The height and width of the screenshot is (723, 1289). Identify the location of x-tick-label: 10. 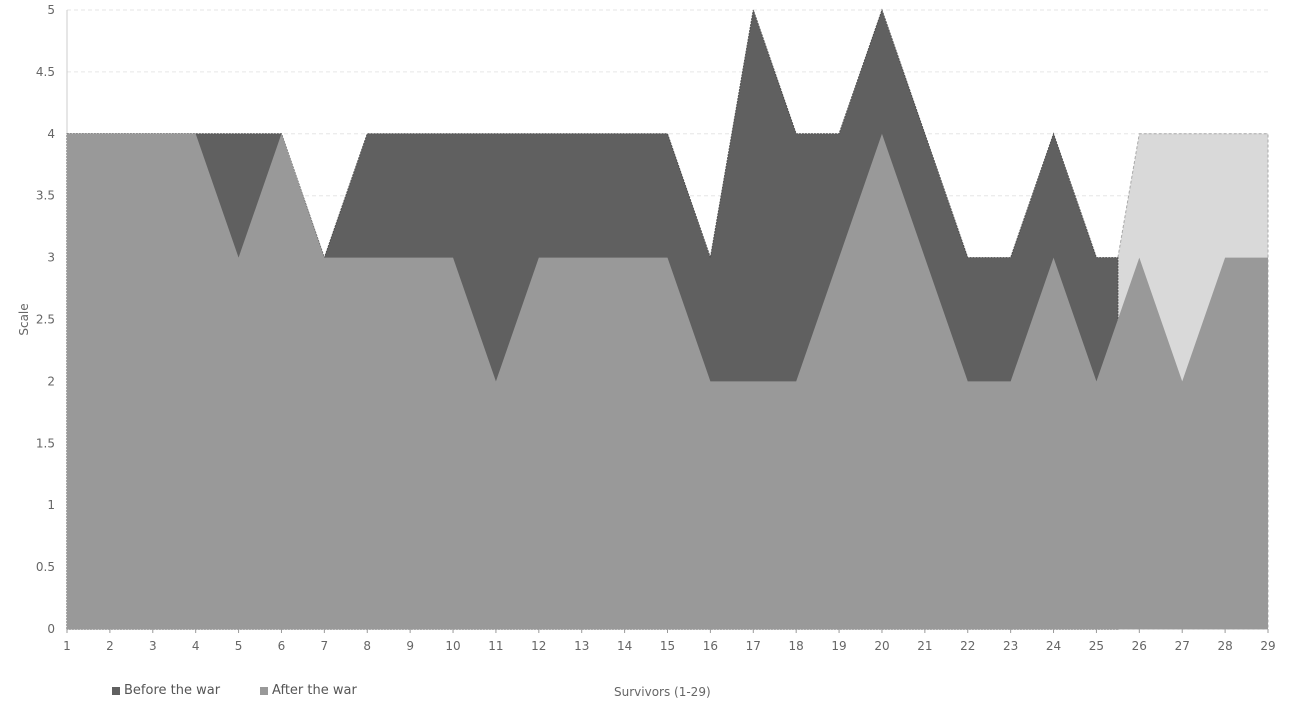
(452, 646).